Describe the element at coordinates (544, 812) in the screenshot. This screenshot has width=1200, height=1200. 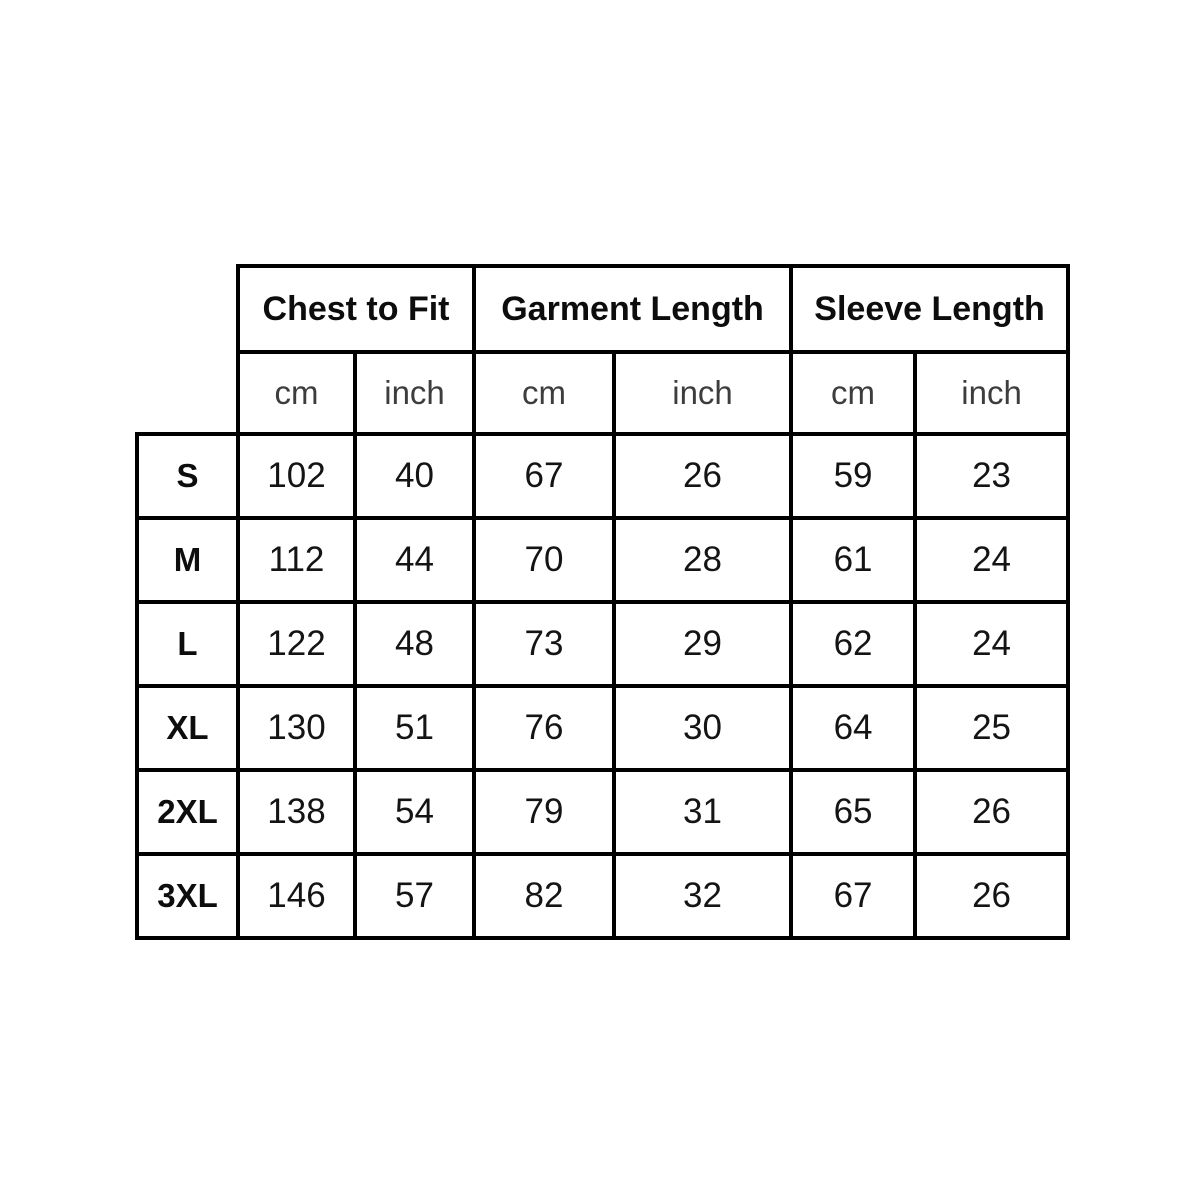
I see `value-cell: 79` at that location.